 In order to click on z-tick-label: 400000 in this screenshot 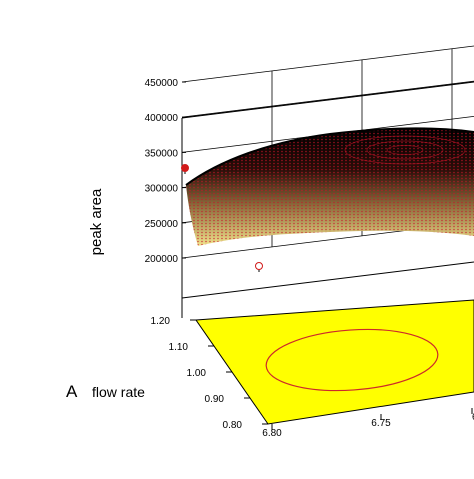, I will do `click(162, 118)`.